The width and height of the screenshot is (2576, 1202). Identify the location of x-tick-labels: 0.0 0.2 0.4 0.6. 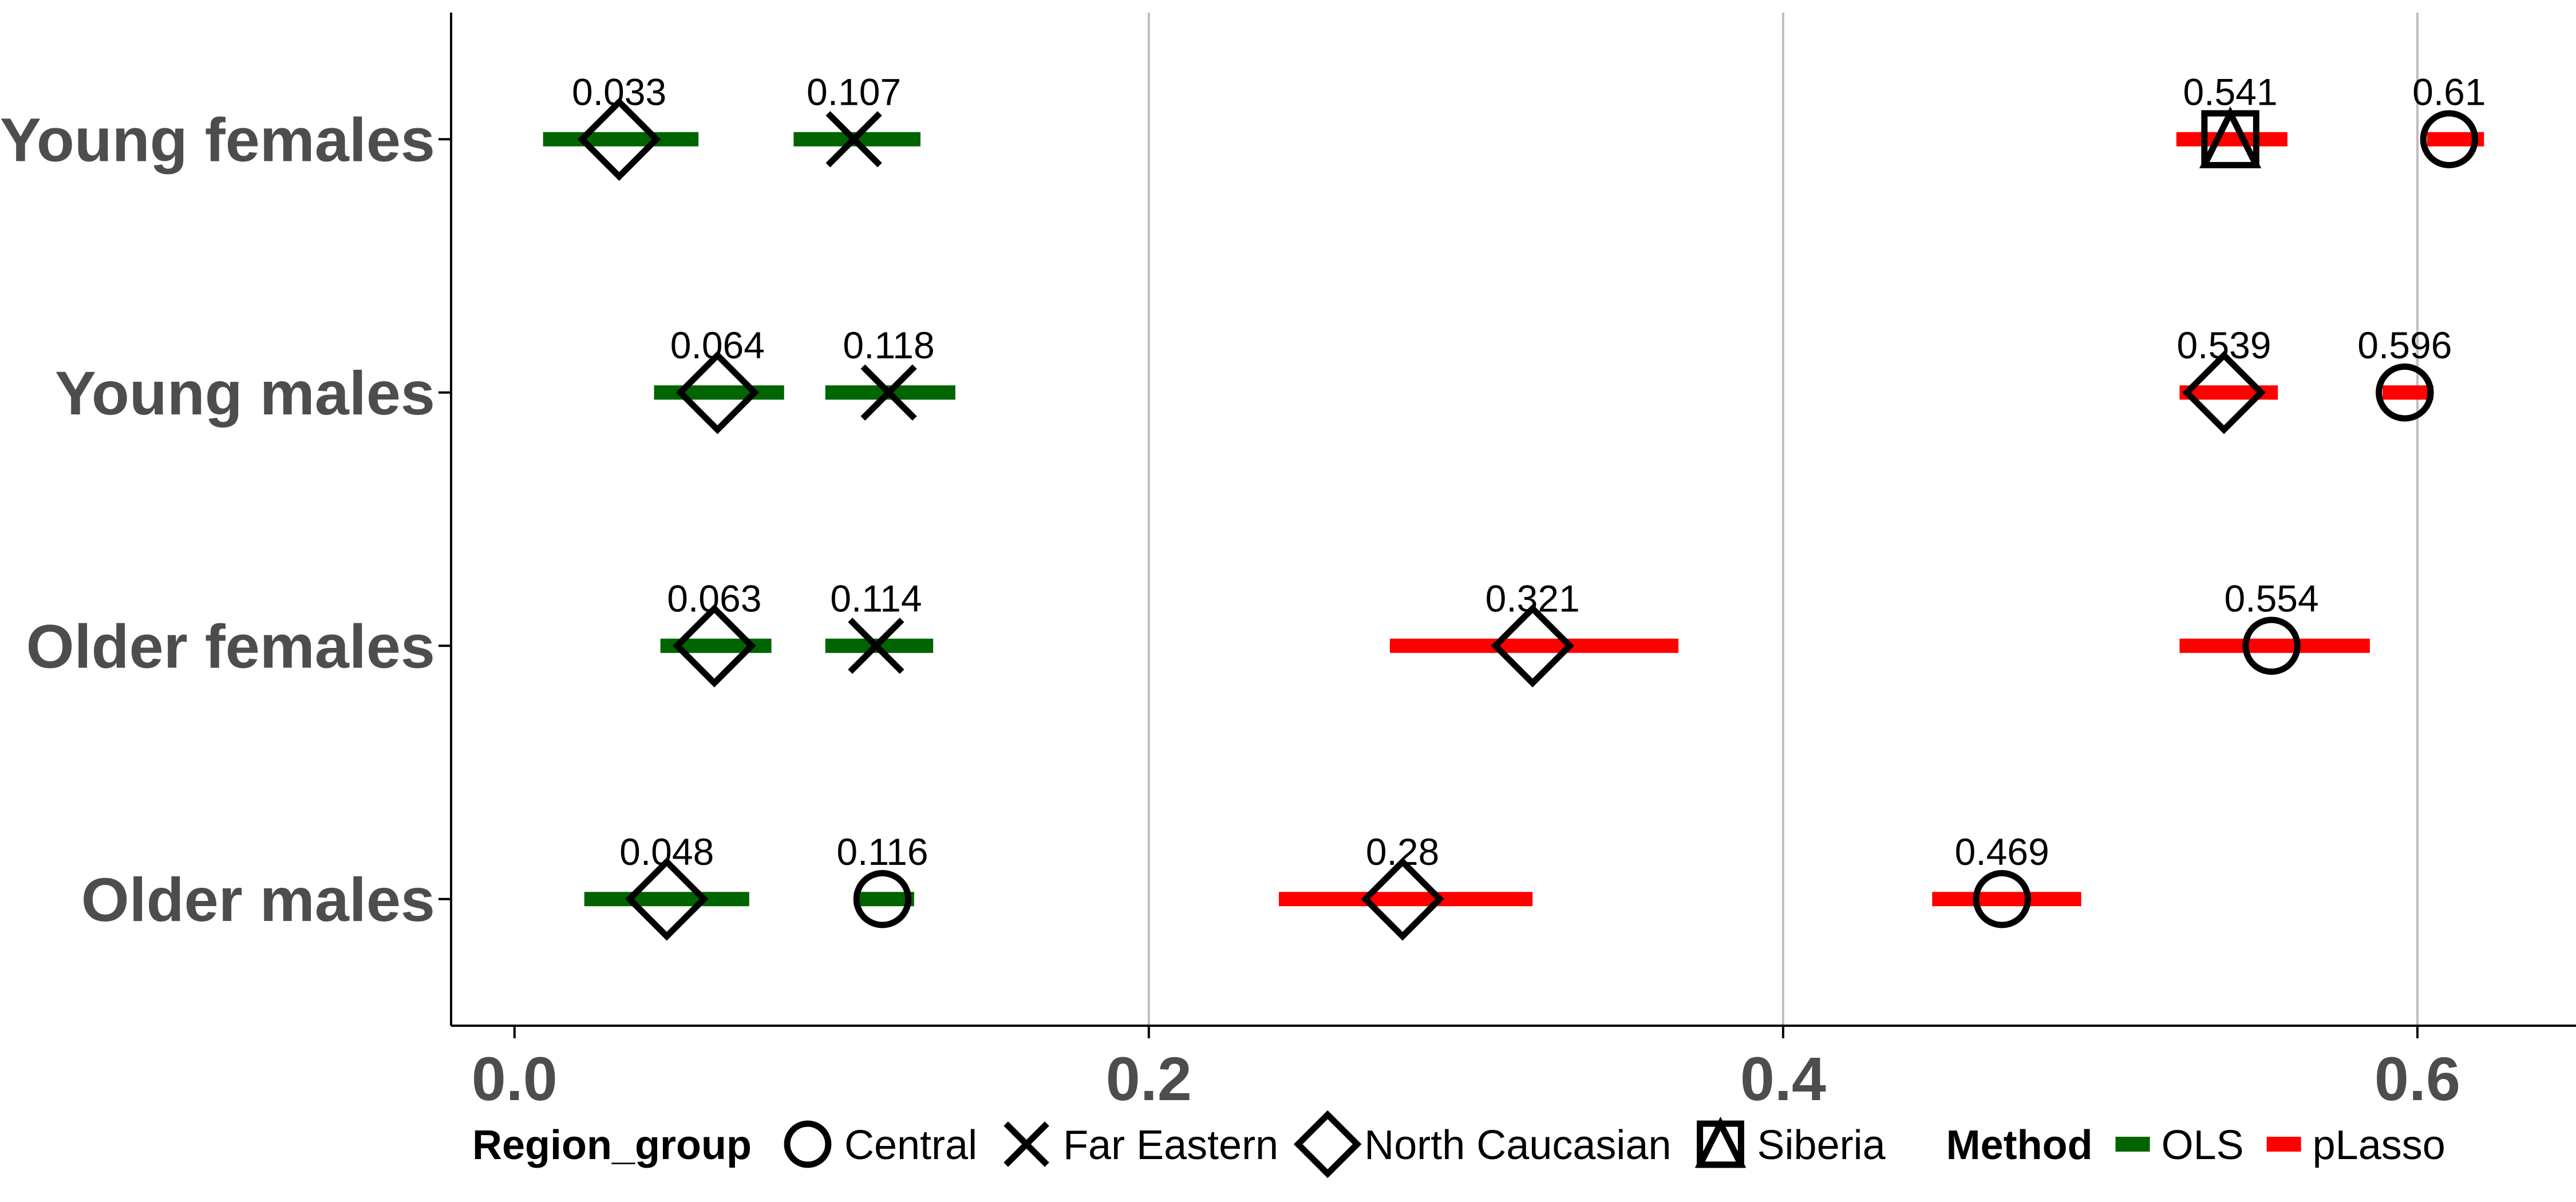
(1466, 1079).